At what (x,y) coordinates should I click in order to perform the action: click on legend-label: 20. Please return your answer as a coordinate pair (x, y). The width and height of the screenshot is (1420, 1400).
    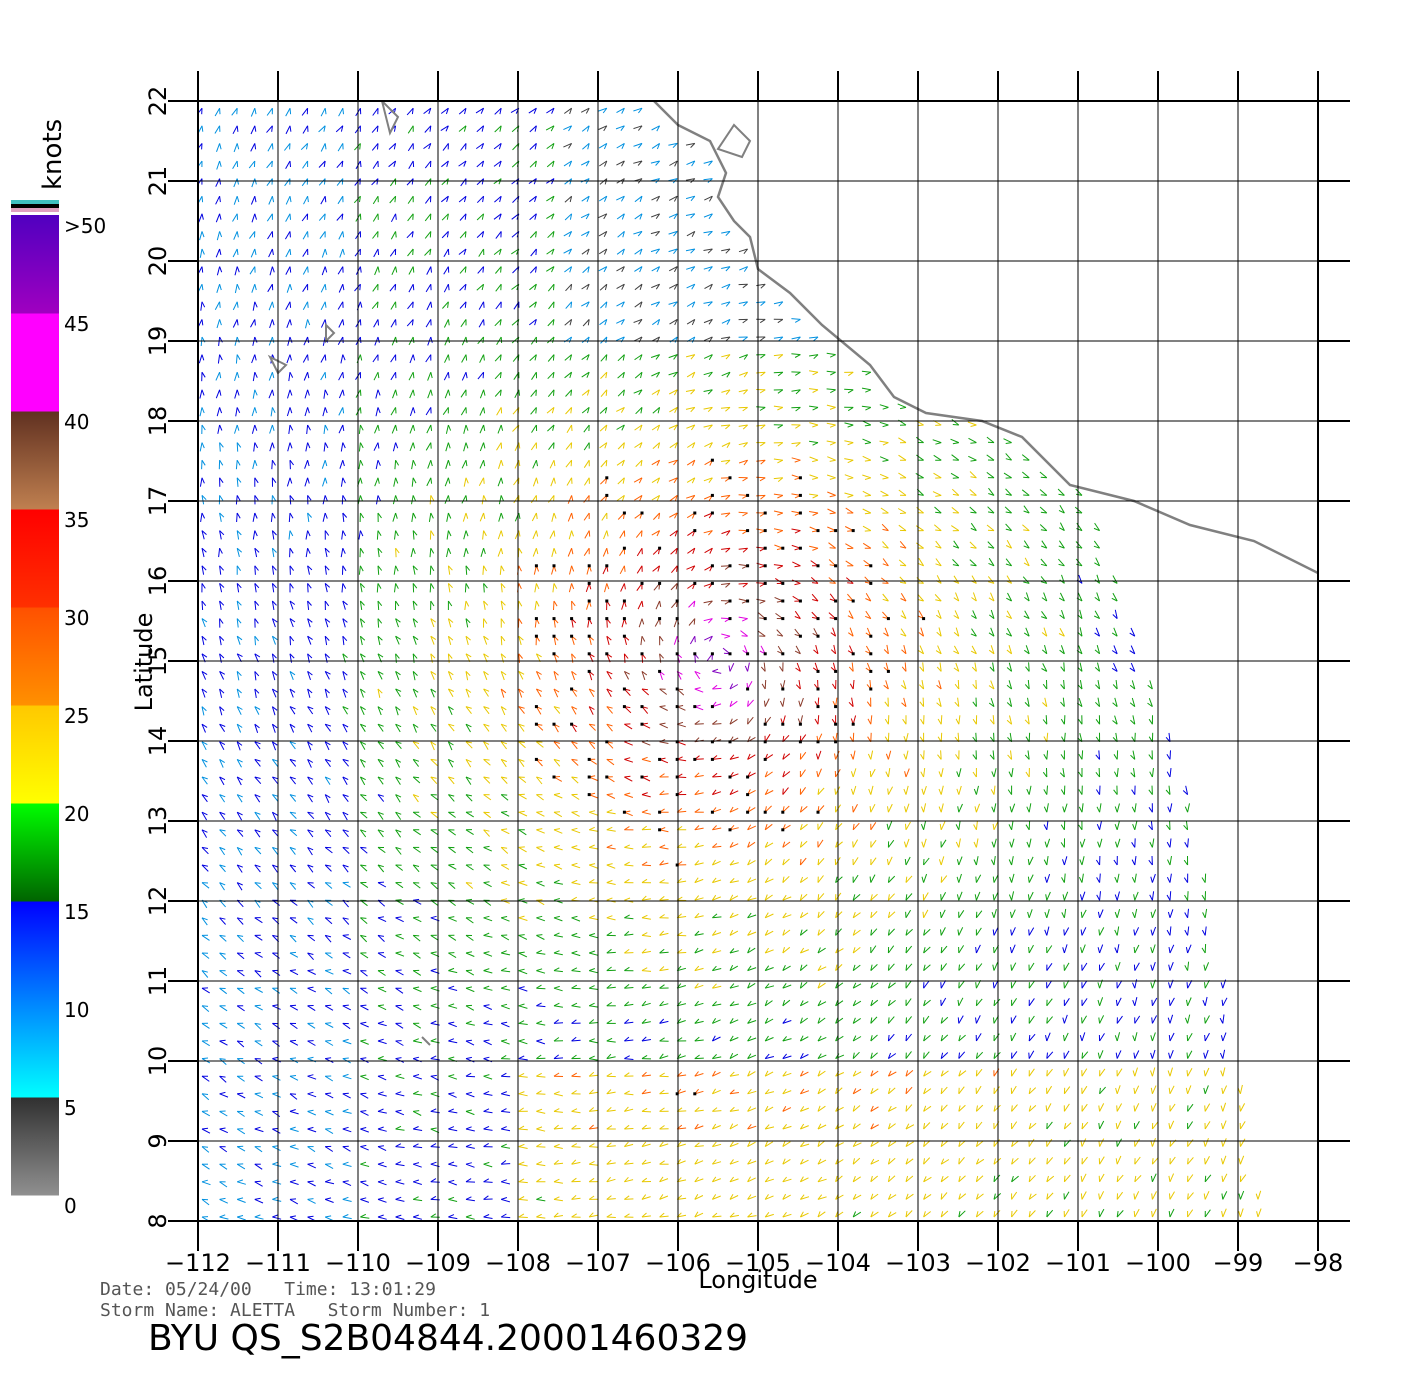
    Looking at the image, I should click on (76, 814).